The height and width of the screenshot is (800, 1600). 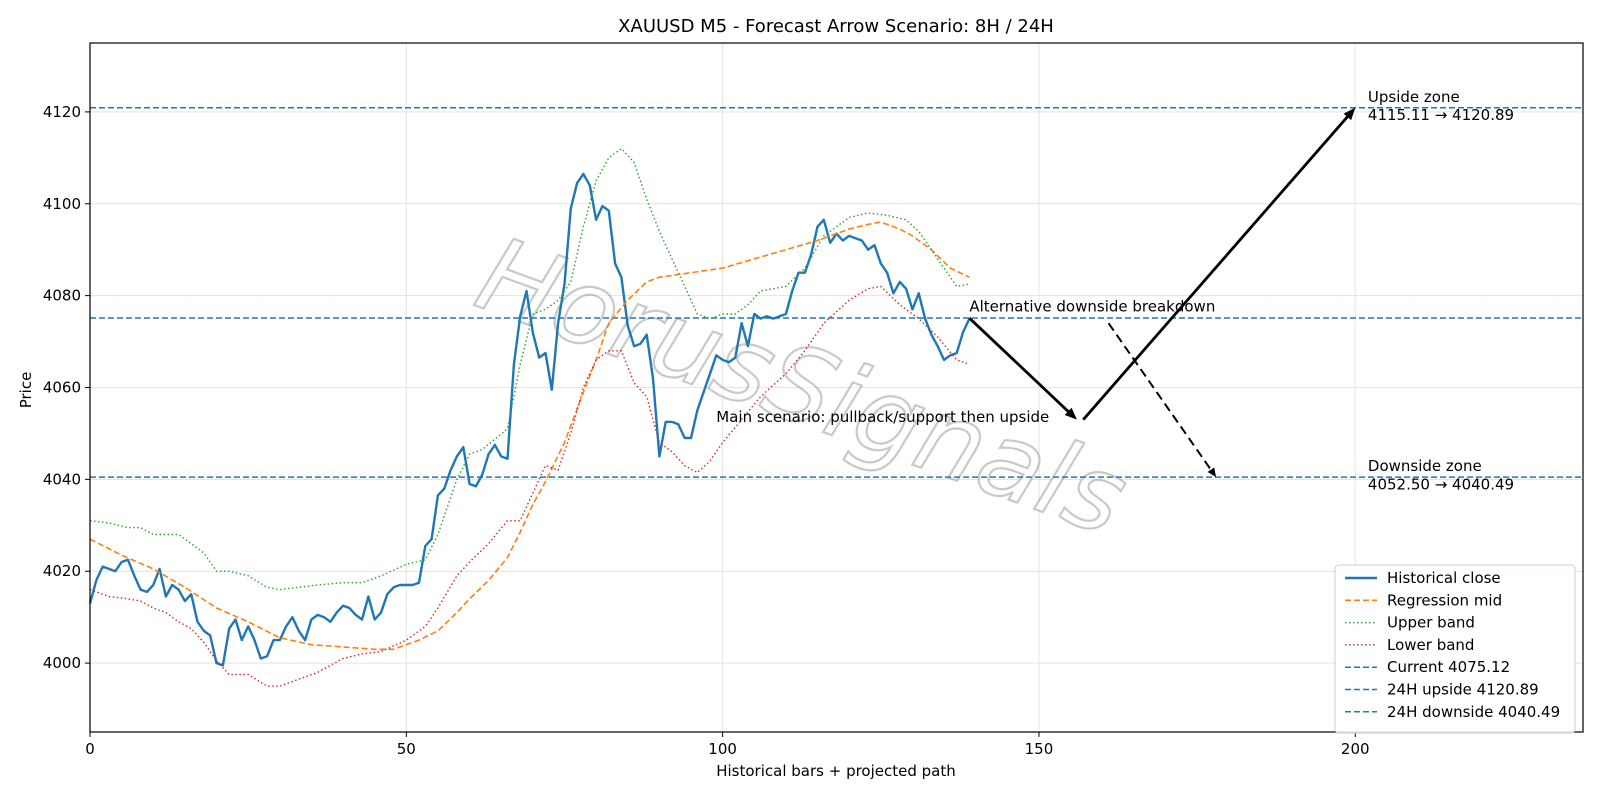 What do you see at coordinates (62, 388) in the screenshot?
I see `y-tick-label: 4060` at bounding box center [62, 388].